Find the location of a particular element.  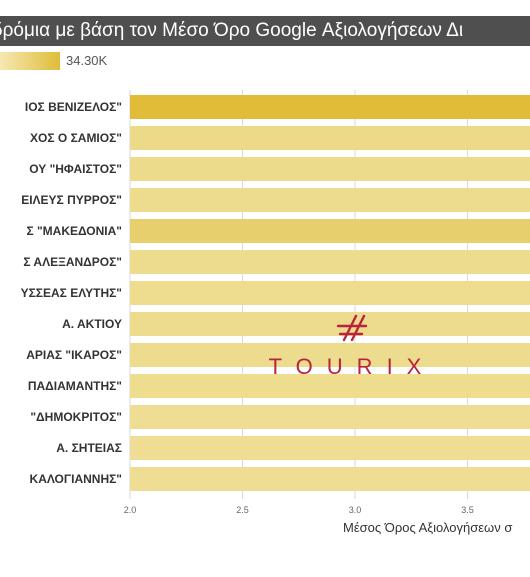

category-label: Σ "ΜΑΚΕΔΟΝΙΑ" is located at coordinates (74, 231).